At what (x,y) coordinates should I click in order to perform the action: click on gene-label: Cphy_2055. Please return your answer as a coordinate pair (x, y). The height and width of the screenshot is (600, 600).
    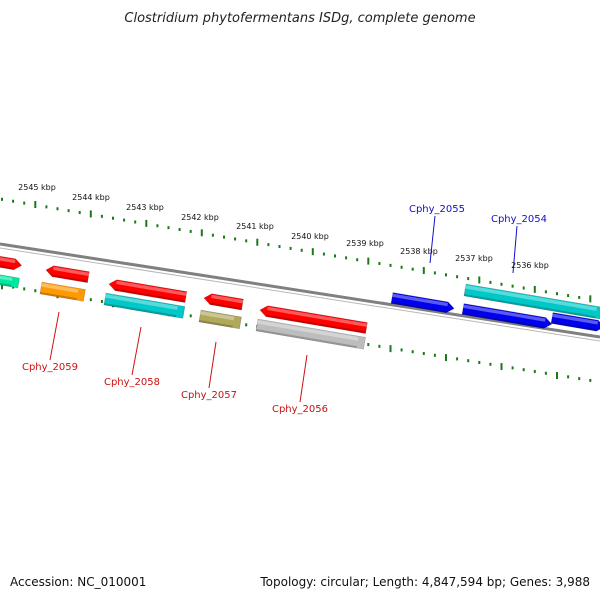
    Looking at the image, I should click on (437, 209).